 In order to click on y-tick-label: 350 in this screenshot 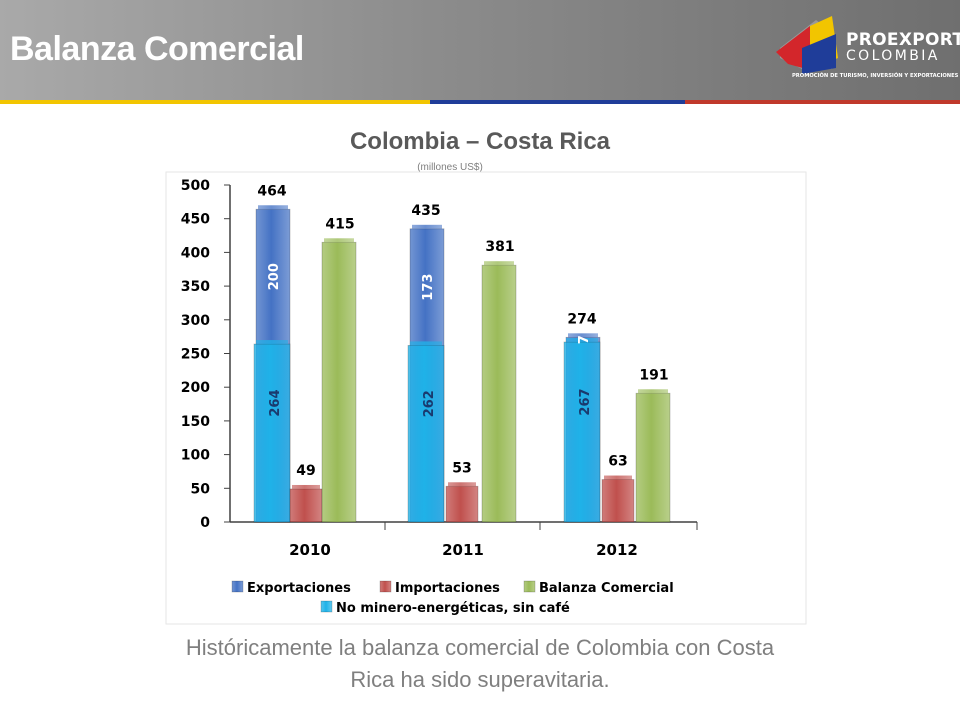, I will do `click(195, 287)`.